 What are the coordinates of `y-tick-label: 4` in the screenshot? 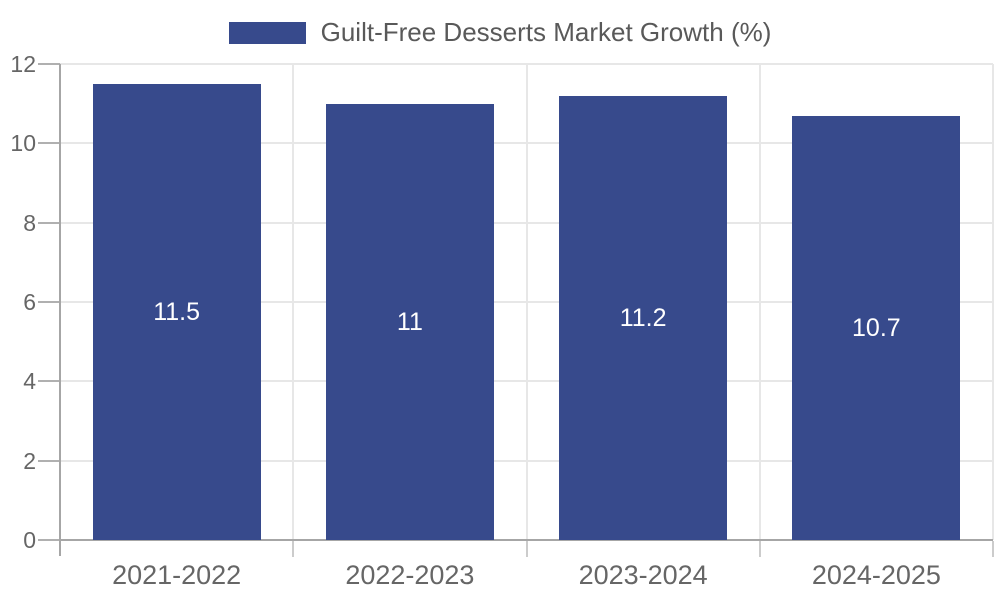 It's located at (29, 381).